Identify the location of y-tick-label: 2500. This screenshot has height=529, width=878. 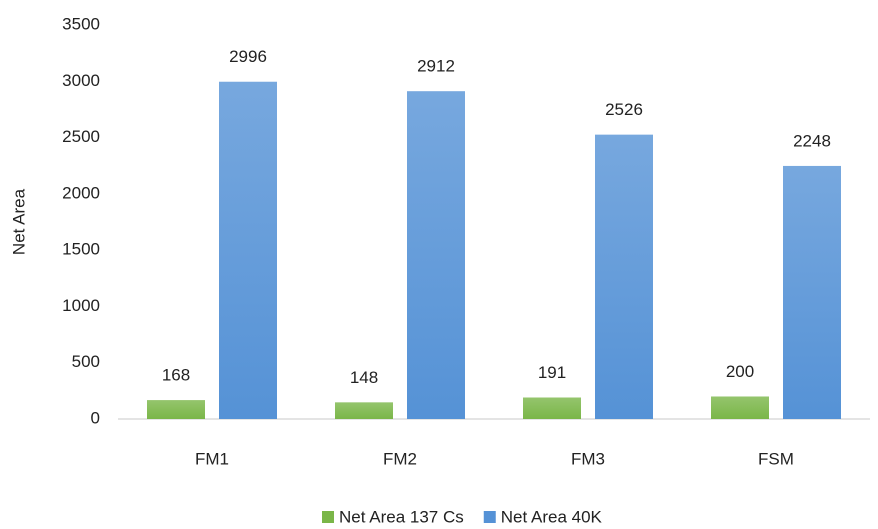
(81, 136).